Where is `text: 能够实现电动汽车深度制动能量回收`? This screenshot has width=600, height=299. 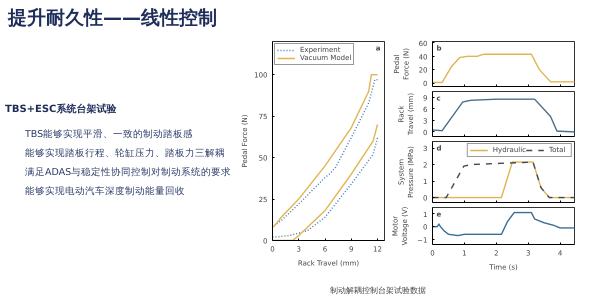
text: 能够实现电动汽车深度制动能量回收 is located at coordinates (105, 192).